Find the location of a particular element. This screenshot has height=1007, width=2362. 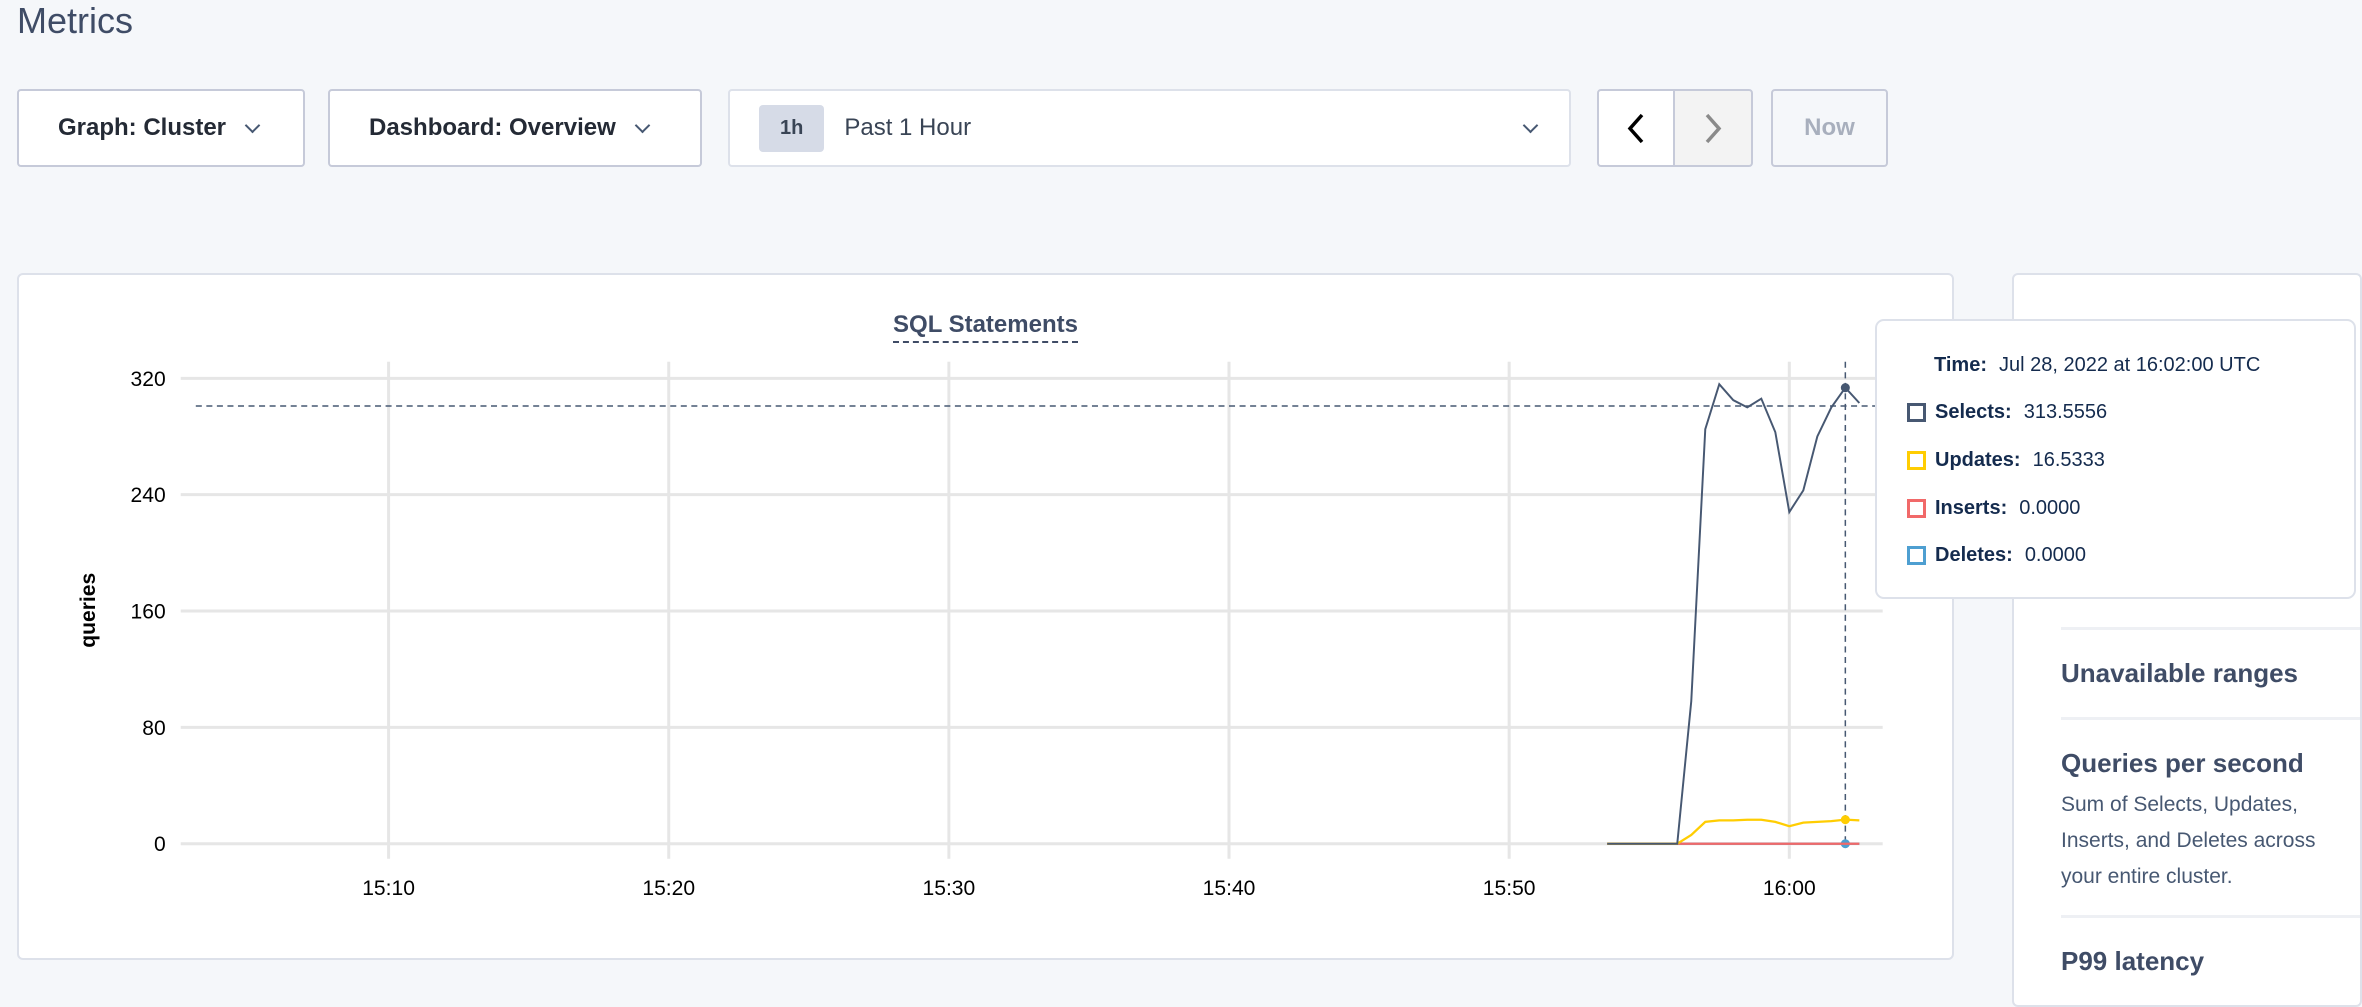

x-tick-label: 15:10 is located at coordinates (388, 888).